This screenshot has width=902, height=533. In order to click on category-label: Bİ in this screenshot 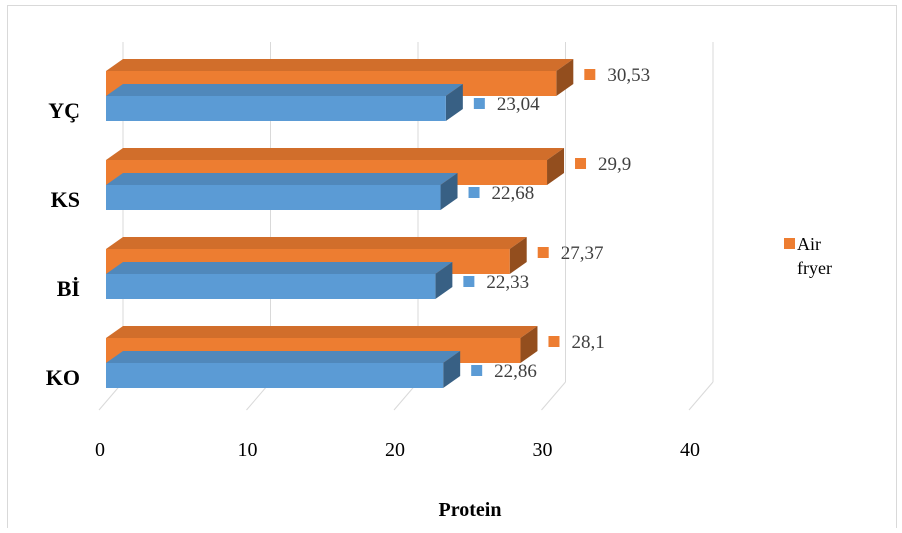, I will do `click(68, 288)`.